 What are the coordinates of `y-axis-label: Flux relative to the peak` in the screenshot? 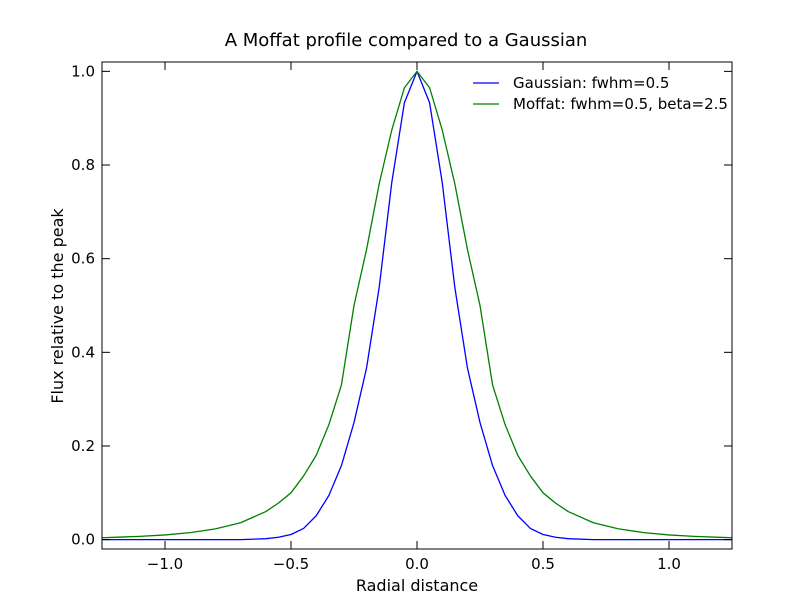 It's located at (57, 306).